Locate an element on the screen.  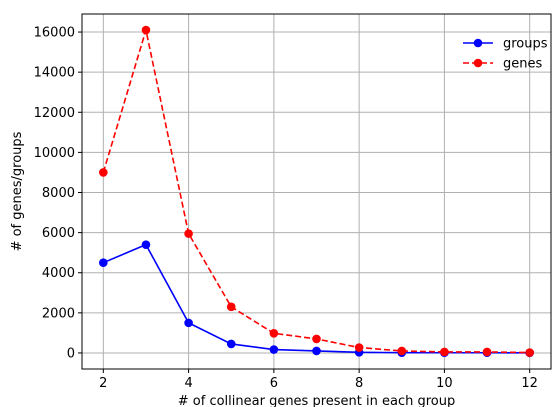
y-tick-label: 8000 is located at coordinates (58, 193).